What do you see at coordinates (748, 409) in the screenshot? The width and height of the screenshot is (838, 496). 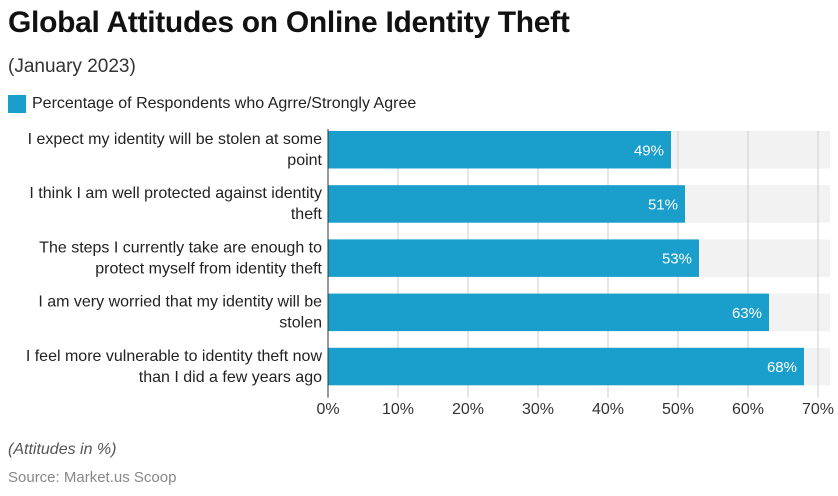 I see `x-tick-label: 60%` at bounding box center [748, 409].